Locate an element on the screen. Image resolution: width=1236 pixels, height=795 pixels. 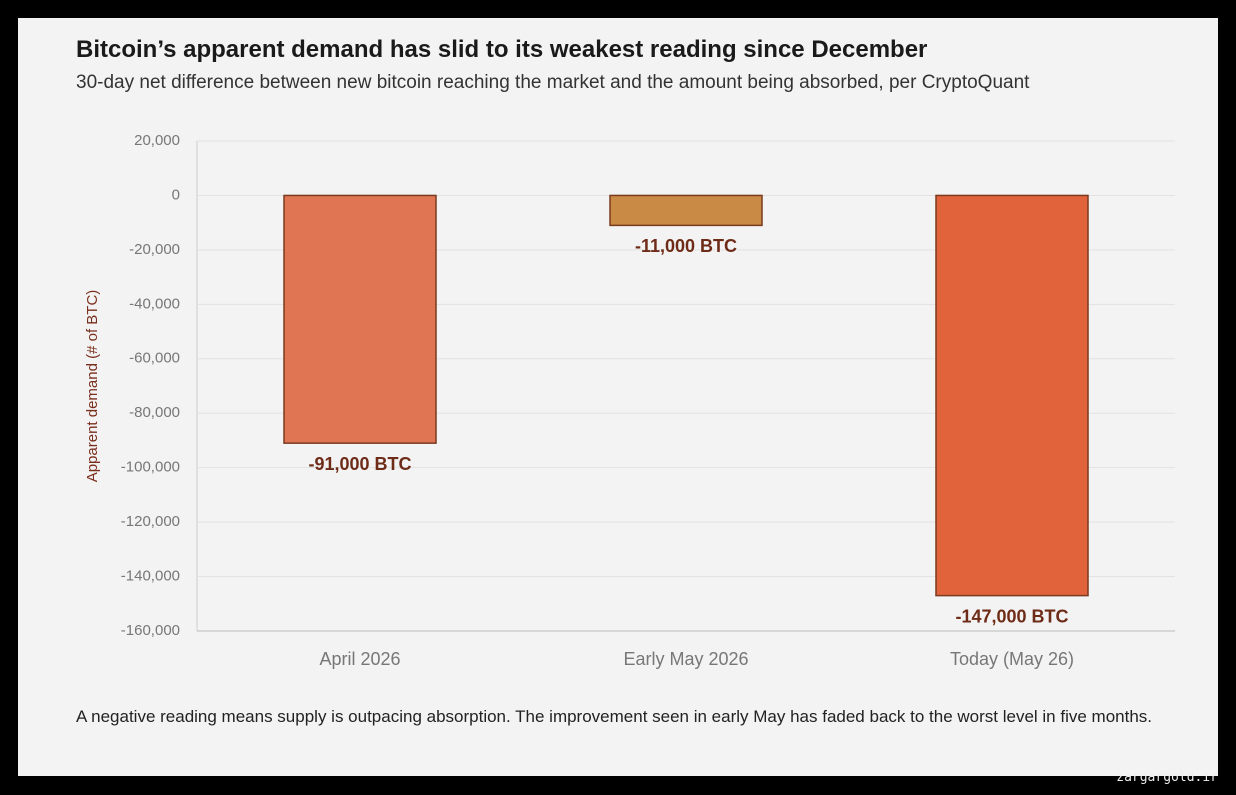
watermark: zargargold.ir is located at coordinates (1167, 777).